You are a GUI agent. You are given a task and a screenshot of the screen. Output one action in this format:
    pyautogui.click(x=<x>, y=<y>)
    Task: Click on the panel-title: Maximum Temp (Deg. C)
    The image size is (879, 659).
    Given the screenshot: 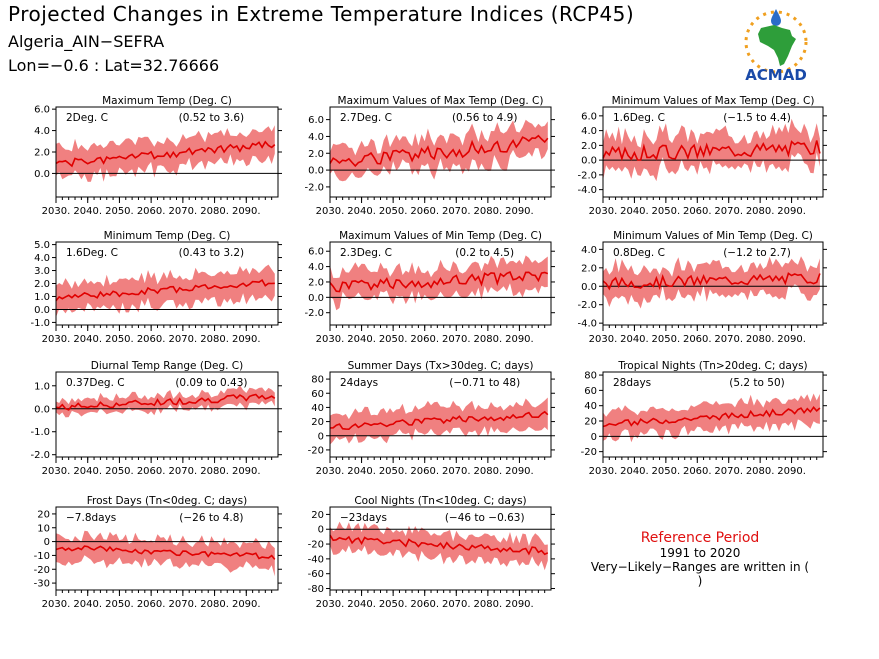 What is the action you would take?
    pyautogui.click(x=167, y=101)
    